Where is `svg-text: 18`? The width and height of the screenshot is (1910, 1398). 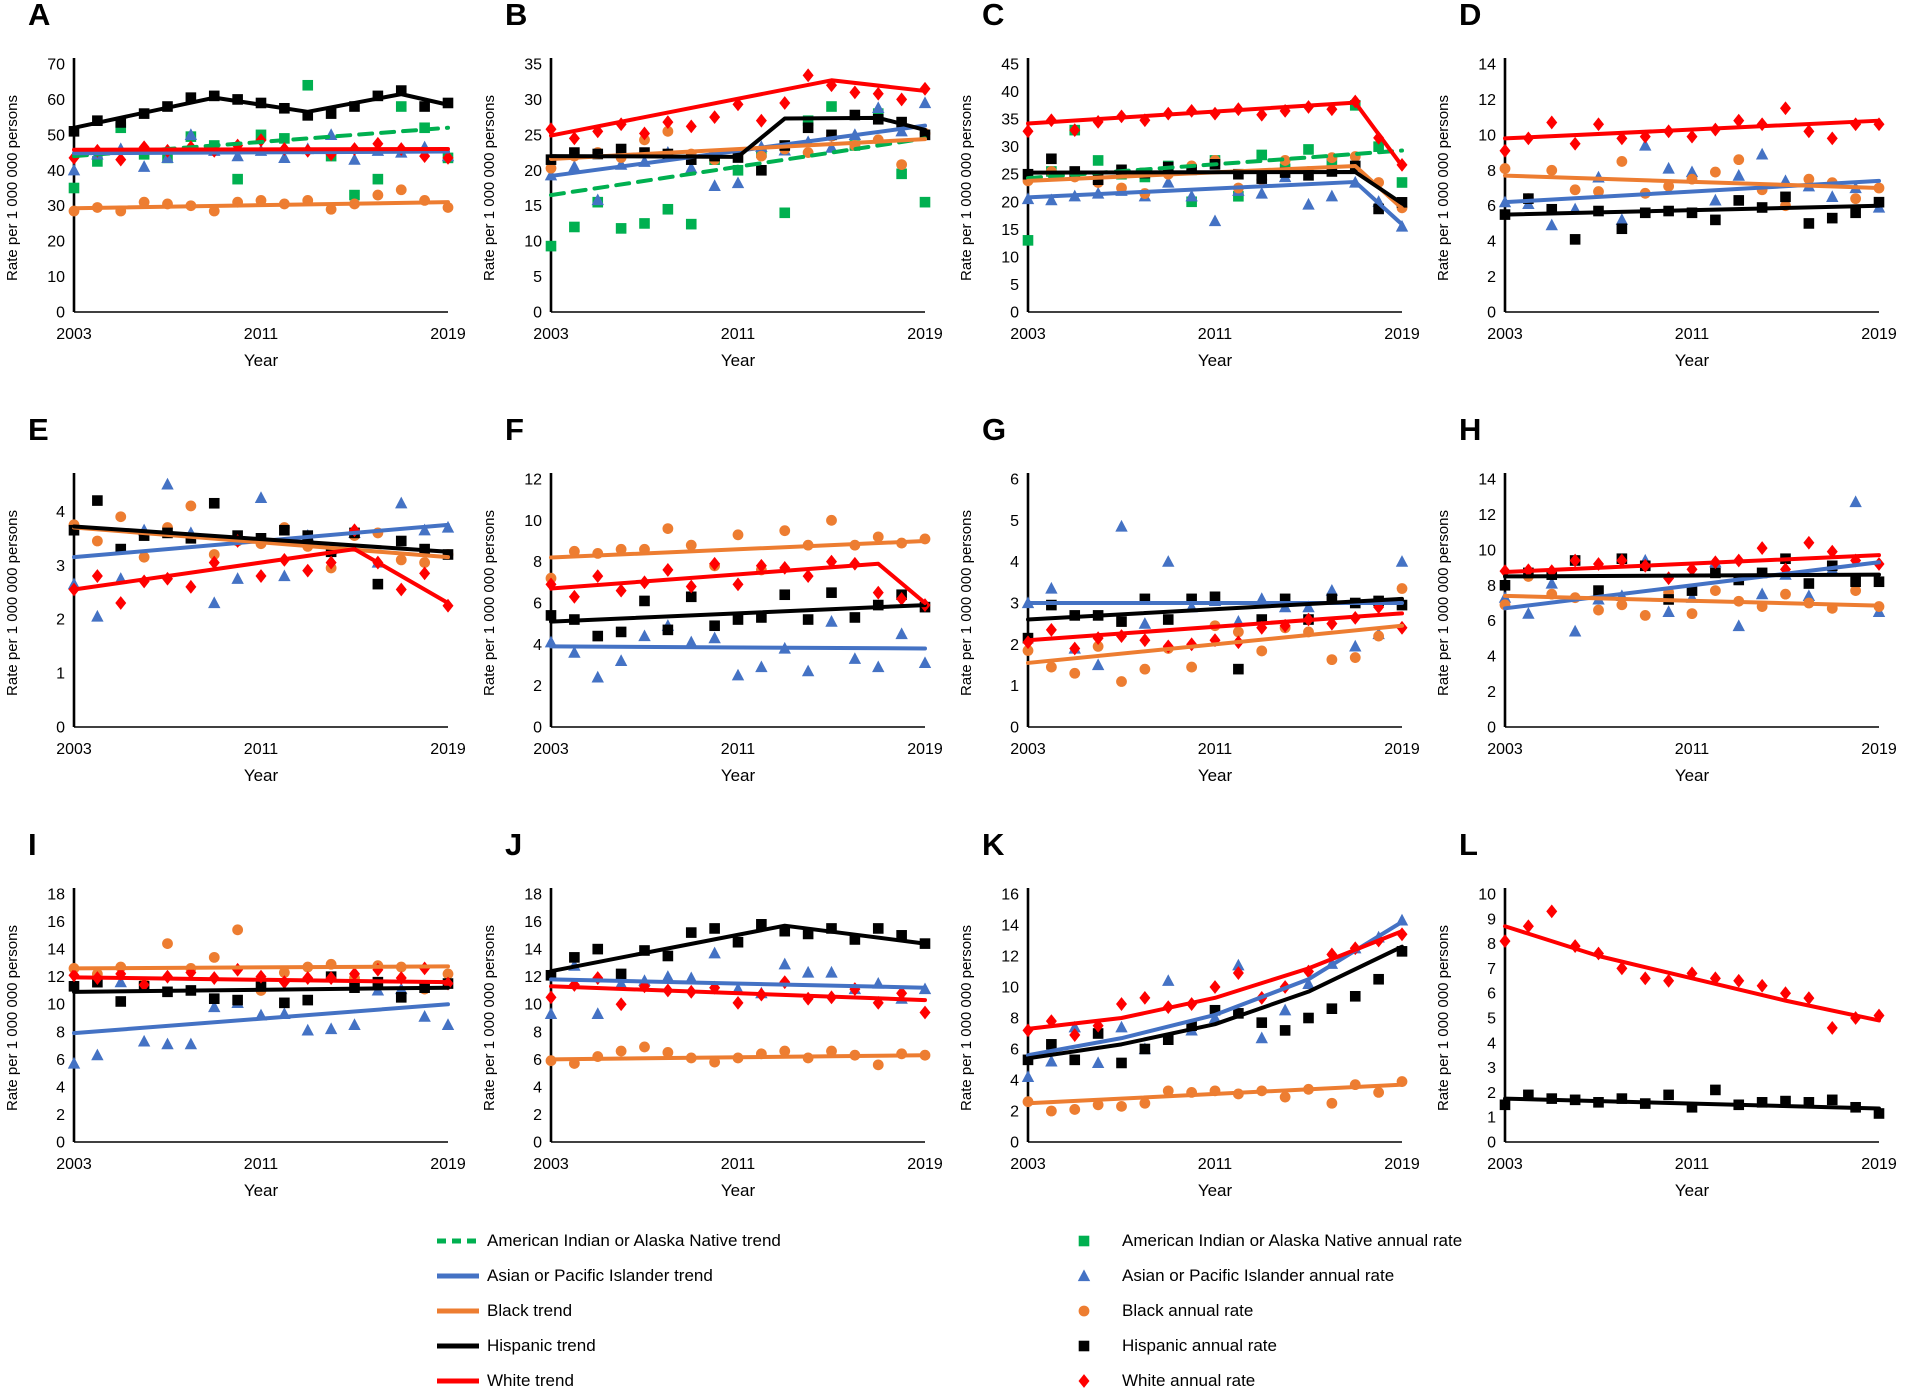 svg-text: 18 is located at coordinates (533, 895).